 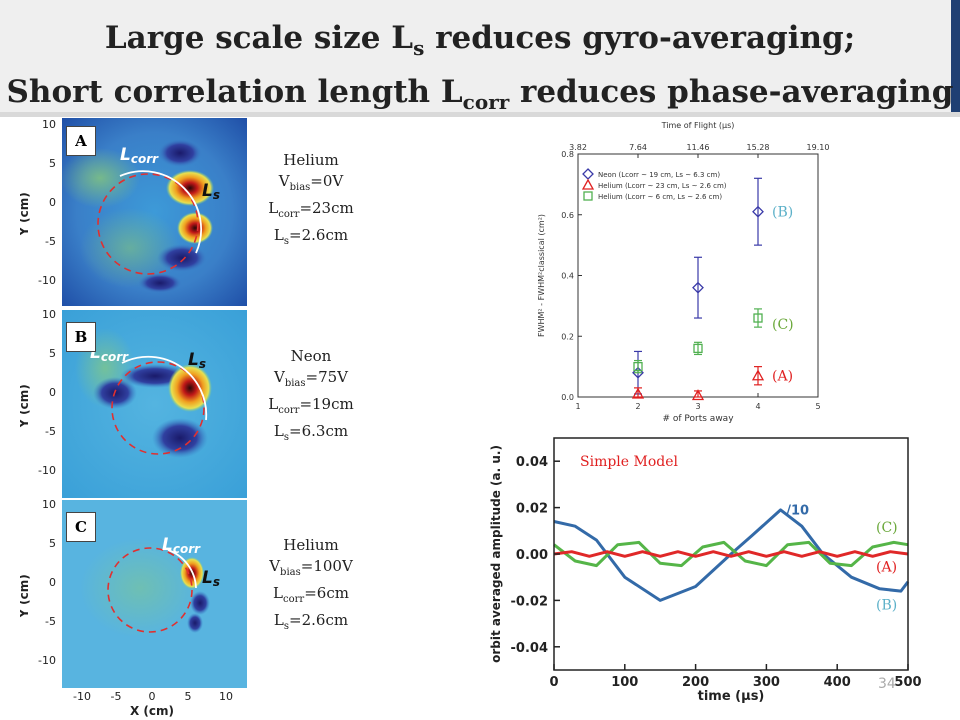 I want to click on panel-b-ls-label: Ls, so click(x=197, y=360).